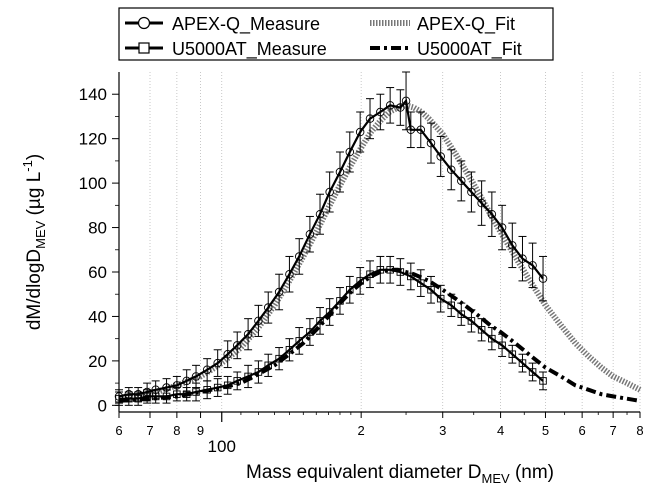  I want to click on y-axis-title-tail: (µg L, so click(34, 196).